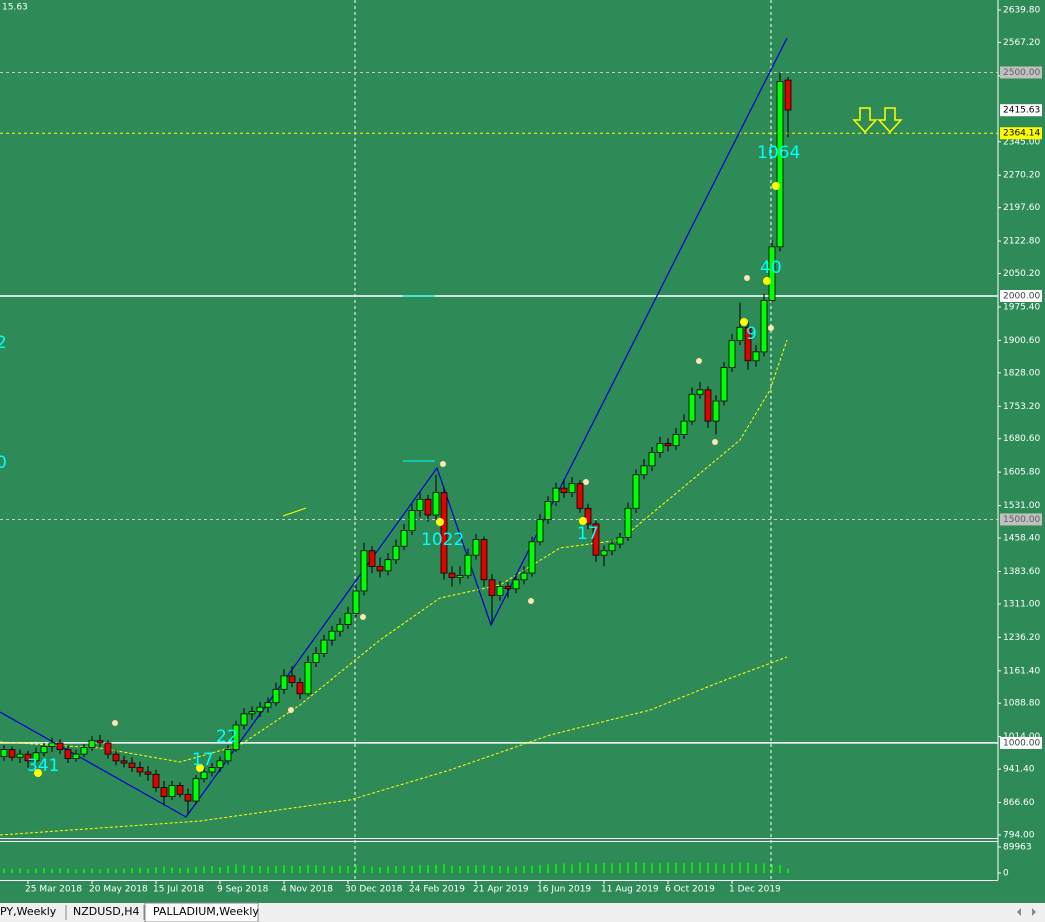 This screenshot has width=1045, height=922. What do you see at coordinates (437, 890) in the screenshot?
I see `x-tick-label: 24 Feb 2019` at bounding box center [437, 890].